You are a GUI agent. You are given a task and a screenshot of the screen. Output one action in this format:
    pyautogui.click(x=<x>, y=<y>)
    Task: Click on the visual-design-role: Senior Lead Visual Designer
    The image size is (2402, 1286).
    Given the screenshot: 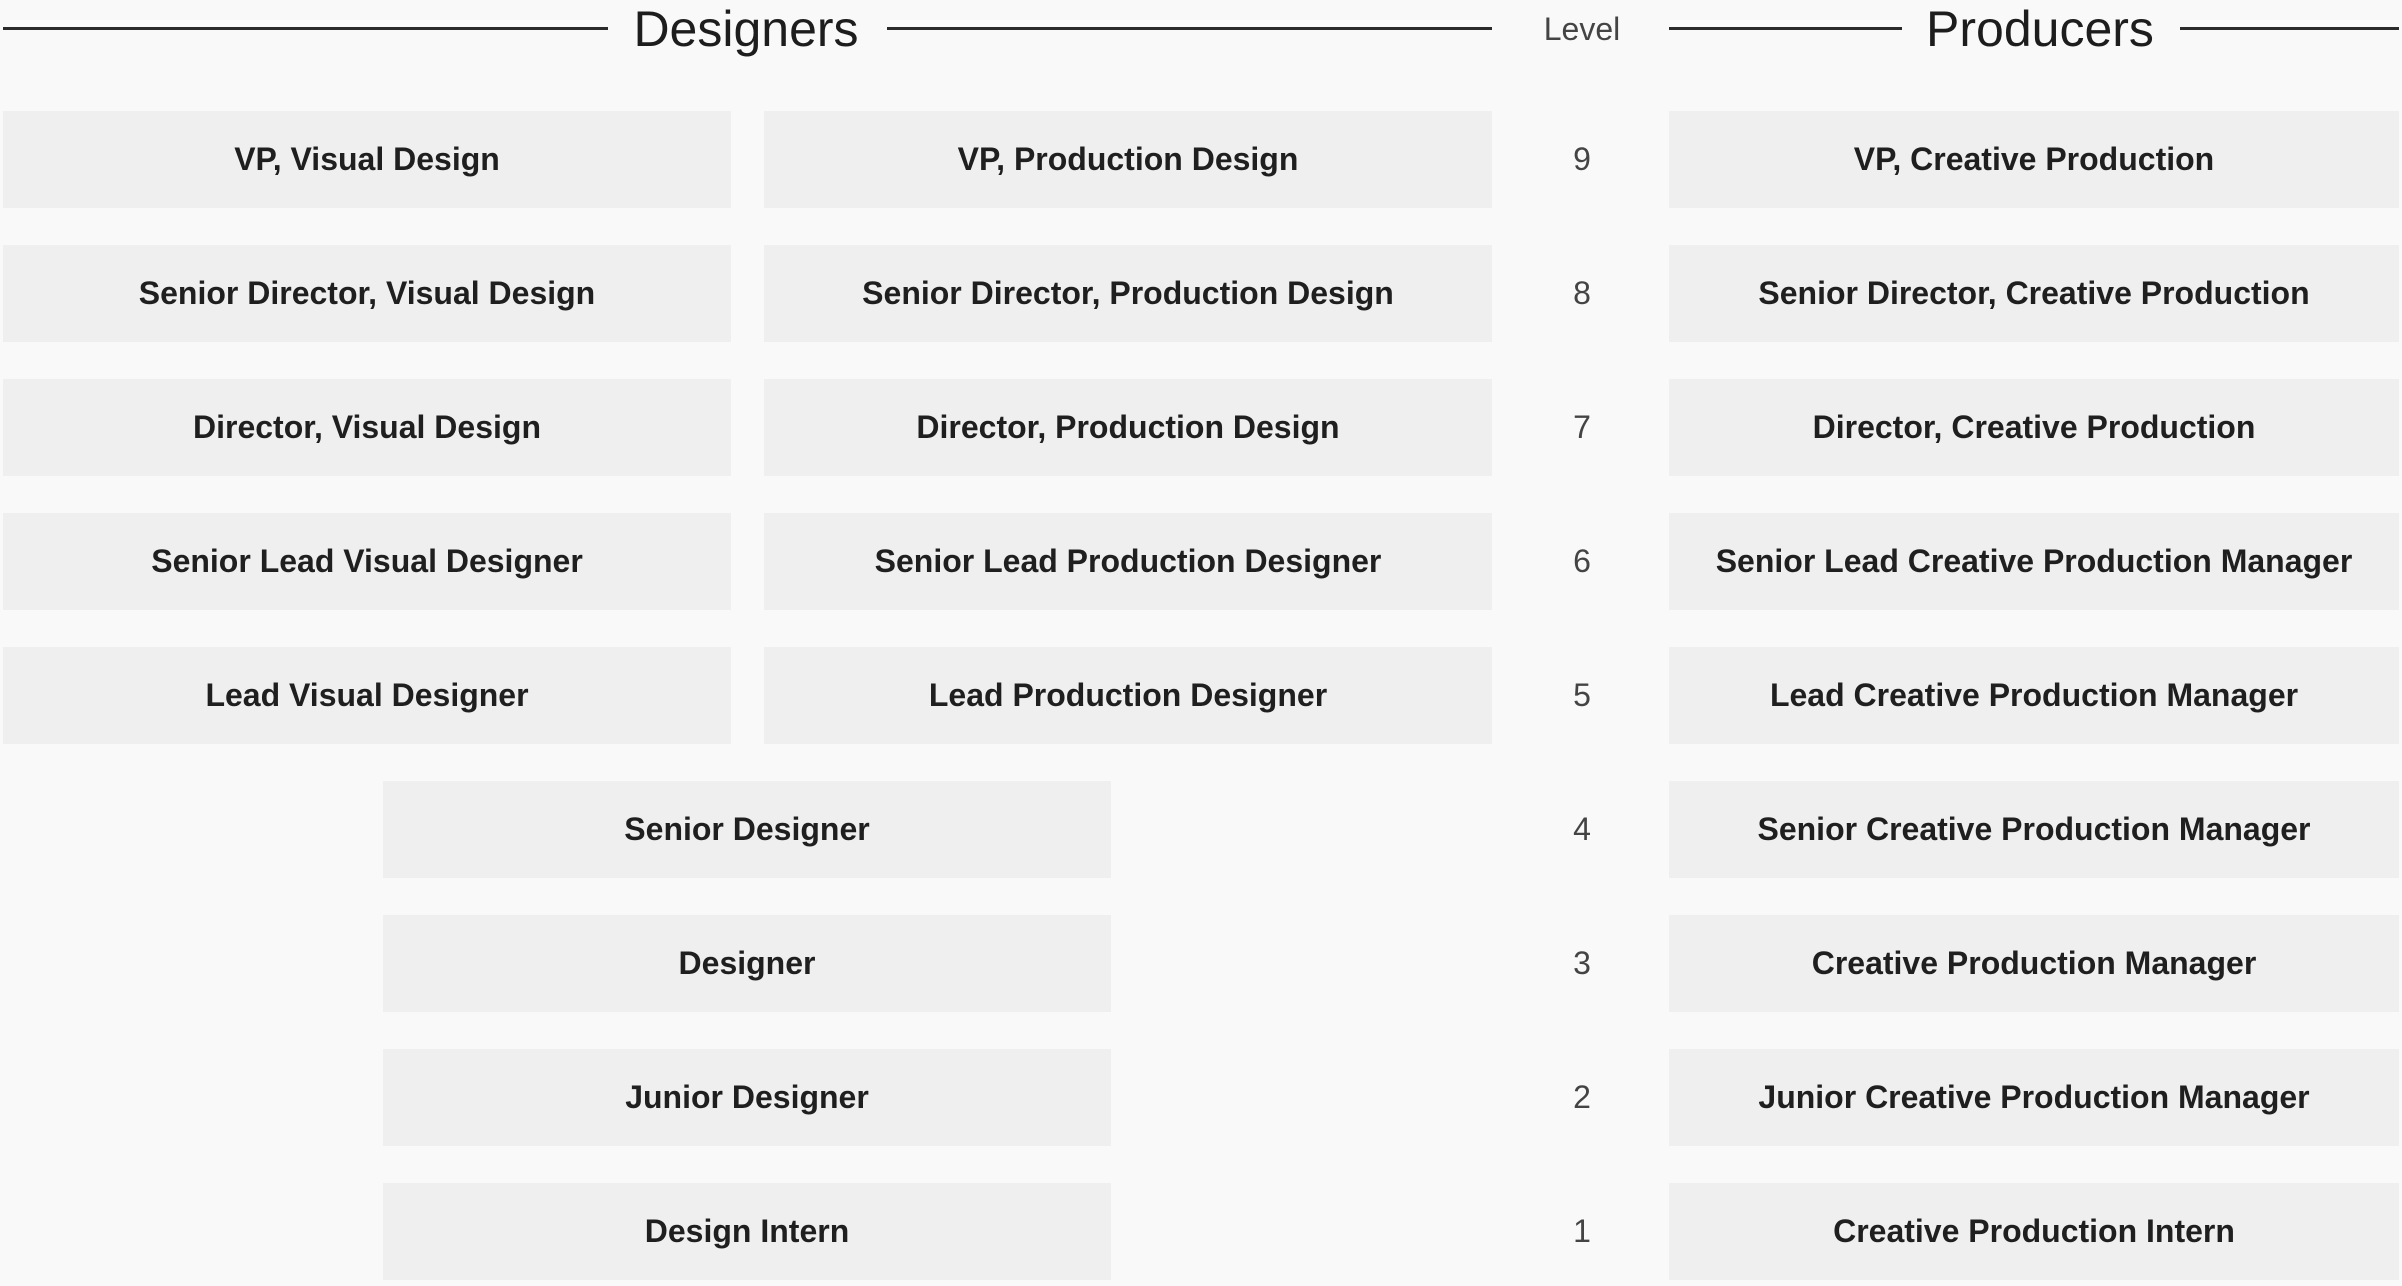 What is the action you would take?
    pyautogui.click(x=367, y=561)
    